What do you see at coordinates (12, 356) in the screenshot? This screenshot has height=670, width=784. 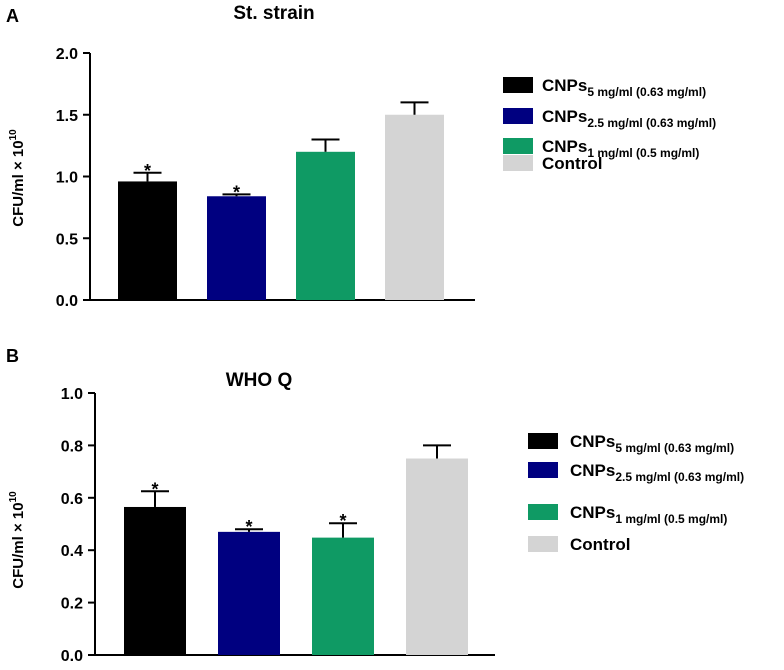 I see `panel-b-letter: B` at bounding box center [12, 356].